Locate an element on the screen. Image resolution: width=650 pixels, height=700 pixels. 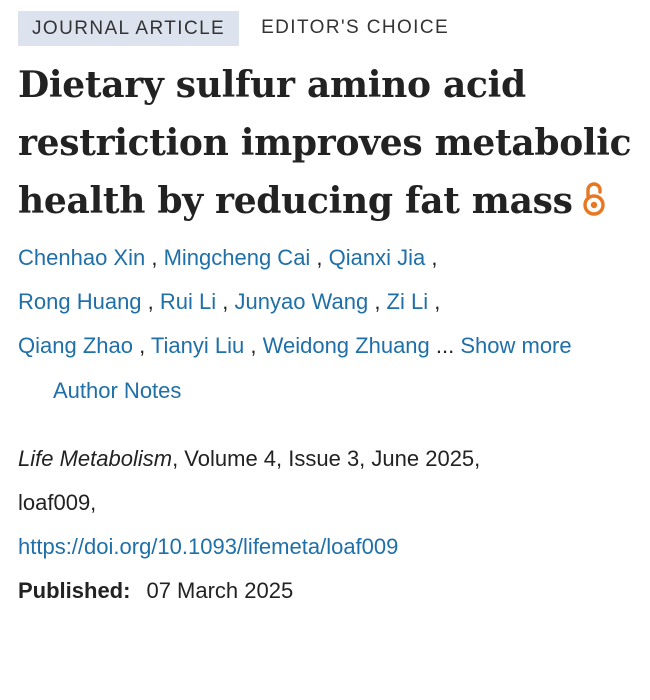
article-badges: JOURNAL ARTICLE EDITOR'S CHOICE is located at coordinates (328, 28).